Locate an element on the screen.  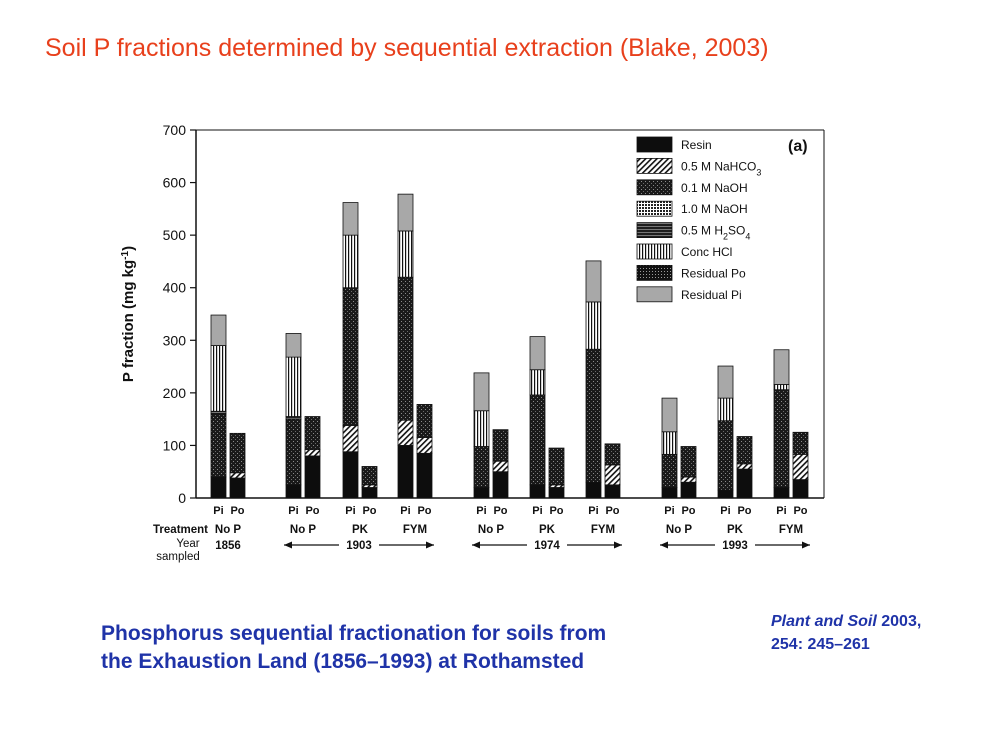
legend-label: Conc HCl is located at coordinates (706, 252).